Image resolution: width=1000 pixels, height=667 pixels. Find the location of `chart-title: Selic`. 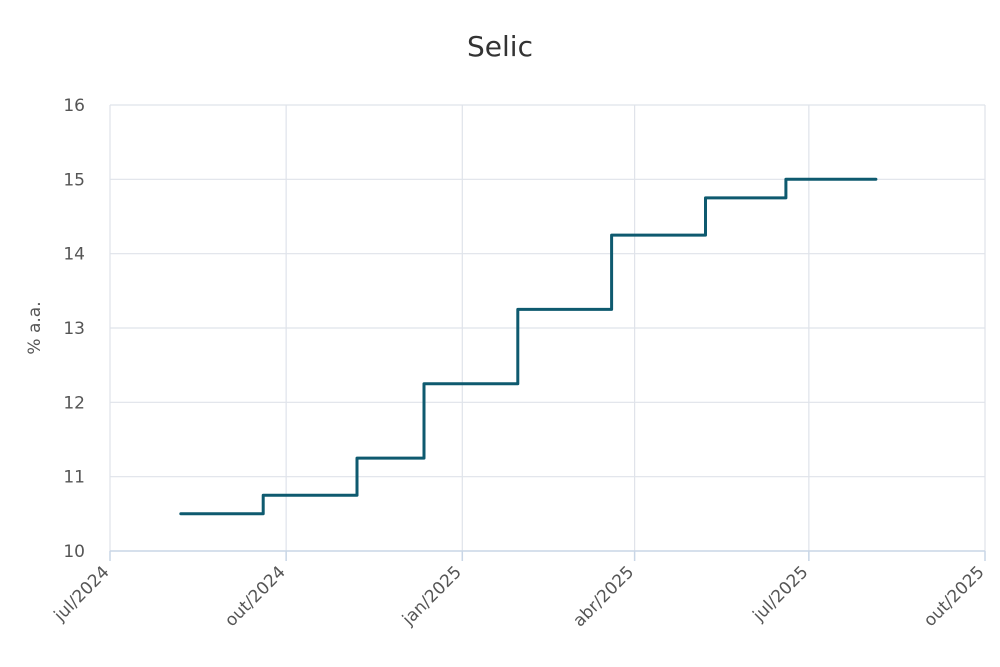

chart-title: Selic is located at coordinates (500, 46).